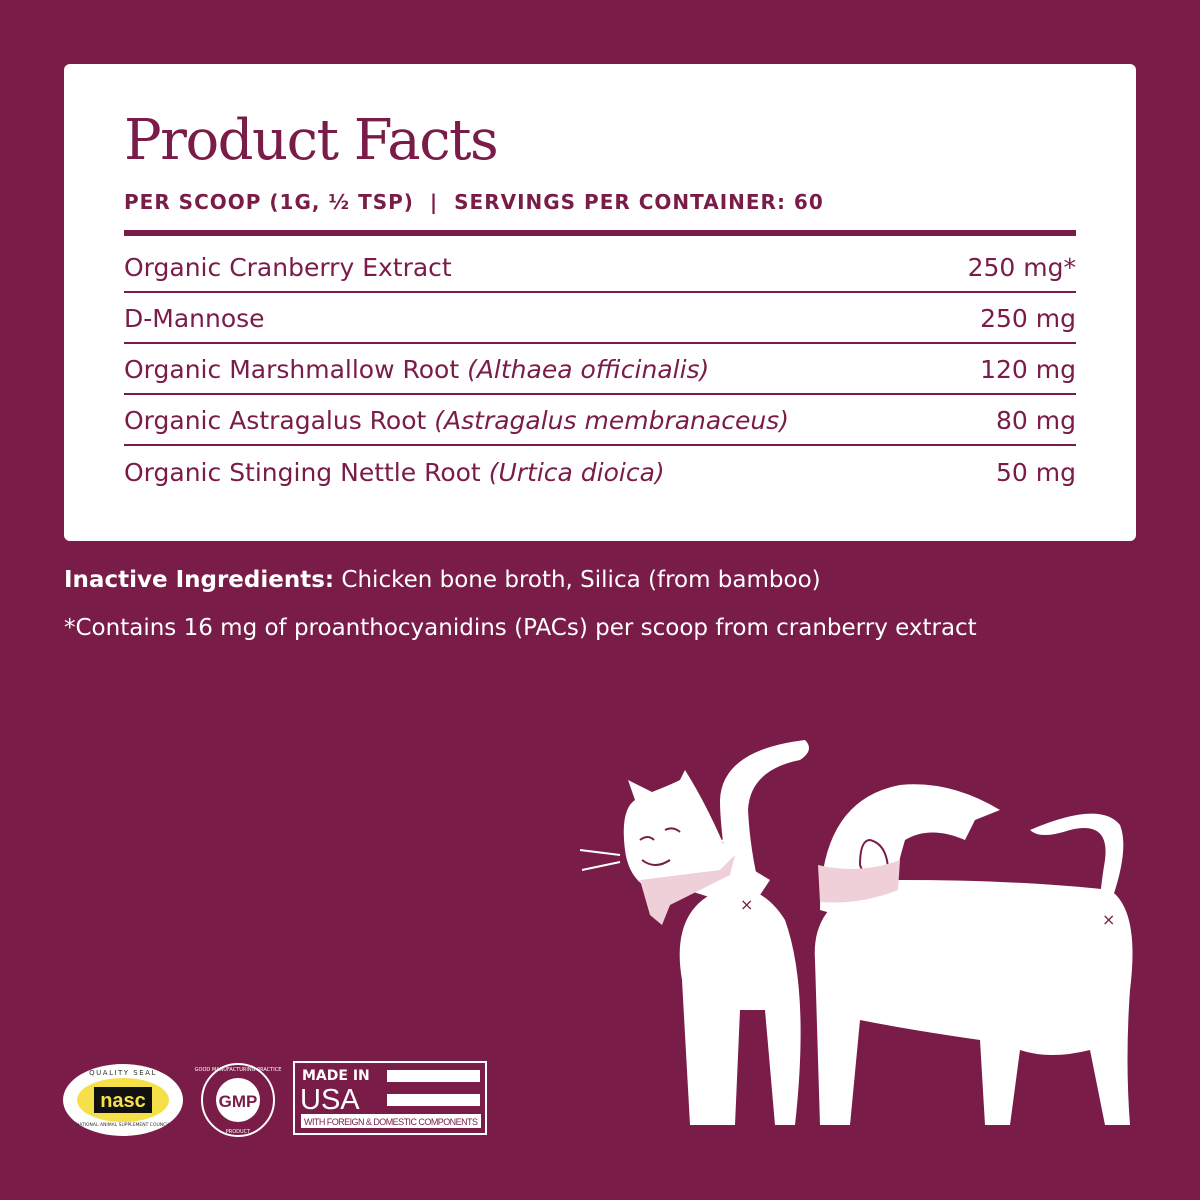  Describe the element at coordinates (577, 580) in the screenshot. I see `inactive-text: Chicken bone broth, Silica (from bamboo)` at that location.